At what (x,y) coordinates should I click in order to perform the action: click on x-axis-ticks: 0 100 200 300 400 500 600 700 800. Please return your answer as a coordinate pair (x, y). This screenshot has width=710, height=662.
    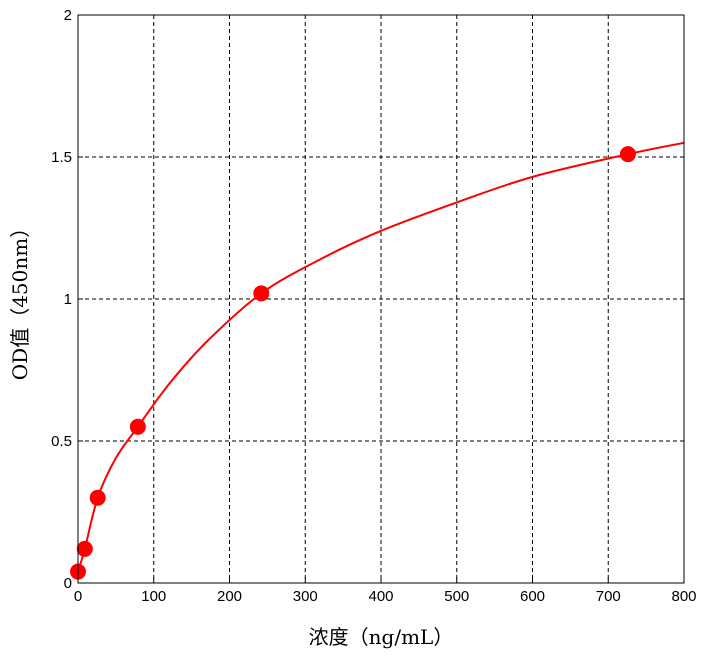
    Looking at the image, I should click on (385, 591).